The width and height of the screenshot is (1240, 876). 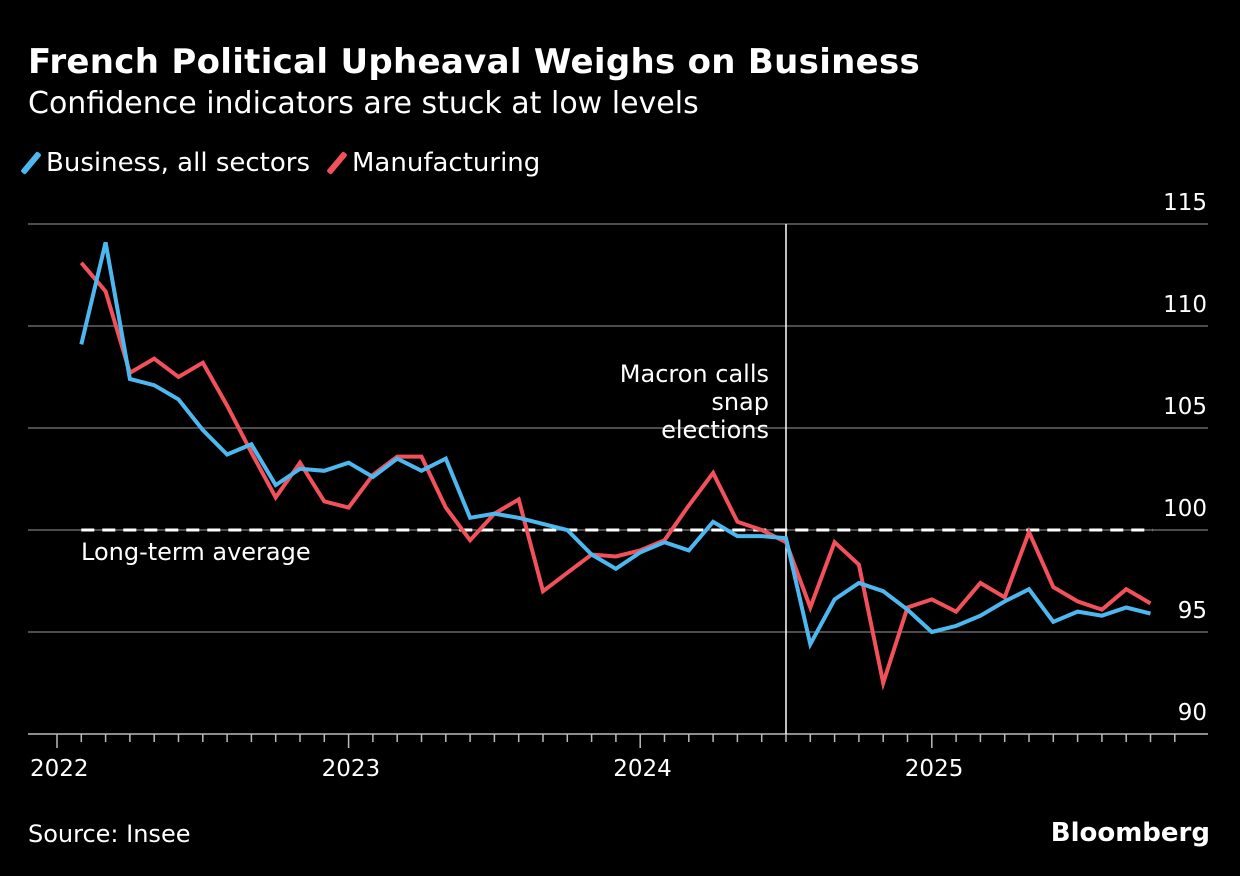 I want to click on long-term-average-label: Long-term average, so click(x=196, y=552).